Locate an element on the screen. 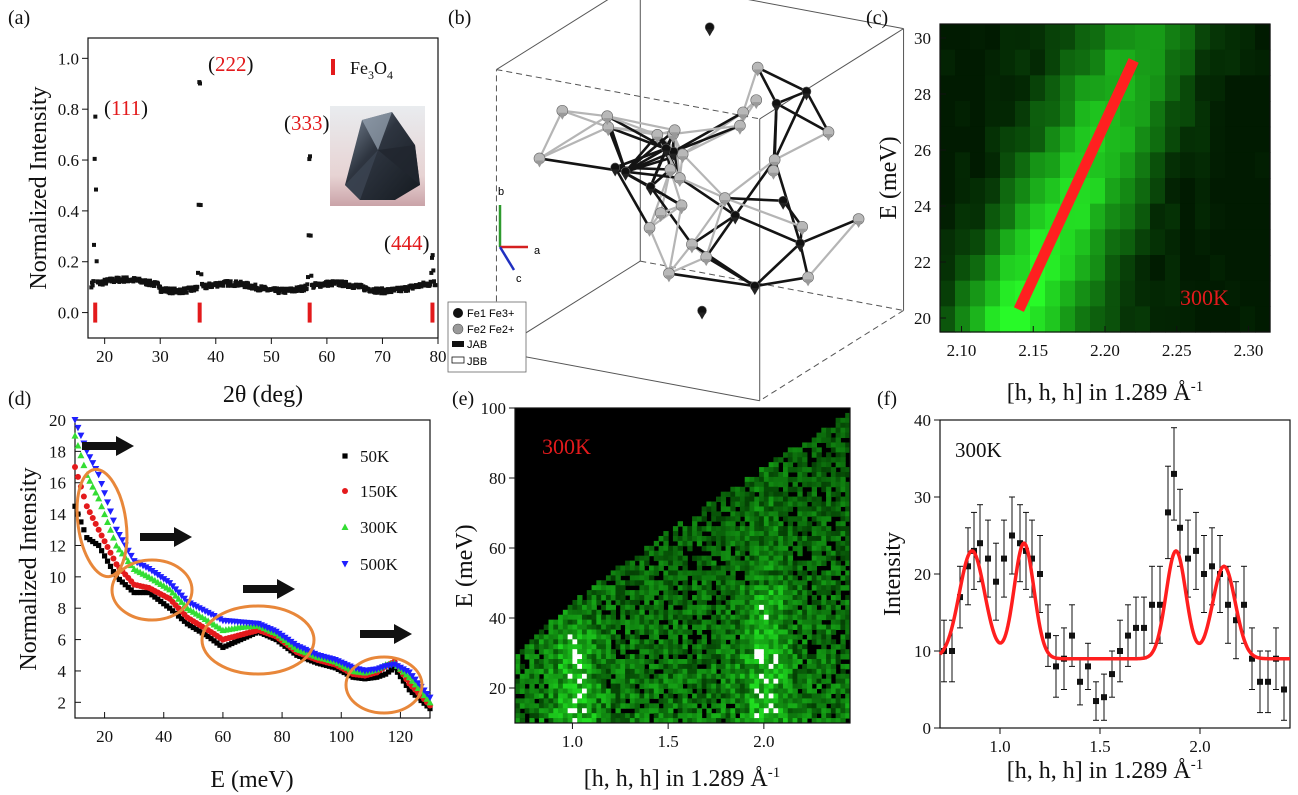 This screenshot has height=795, width=1298. panel-c-ylabel: E (meV) is located at coordinates (889, 177).